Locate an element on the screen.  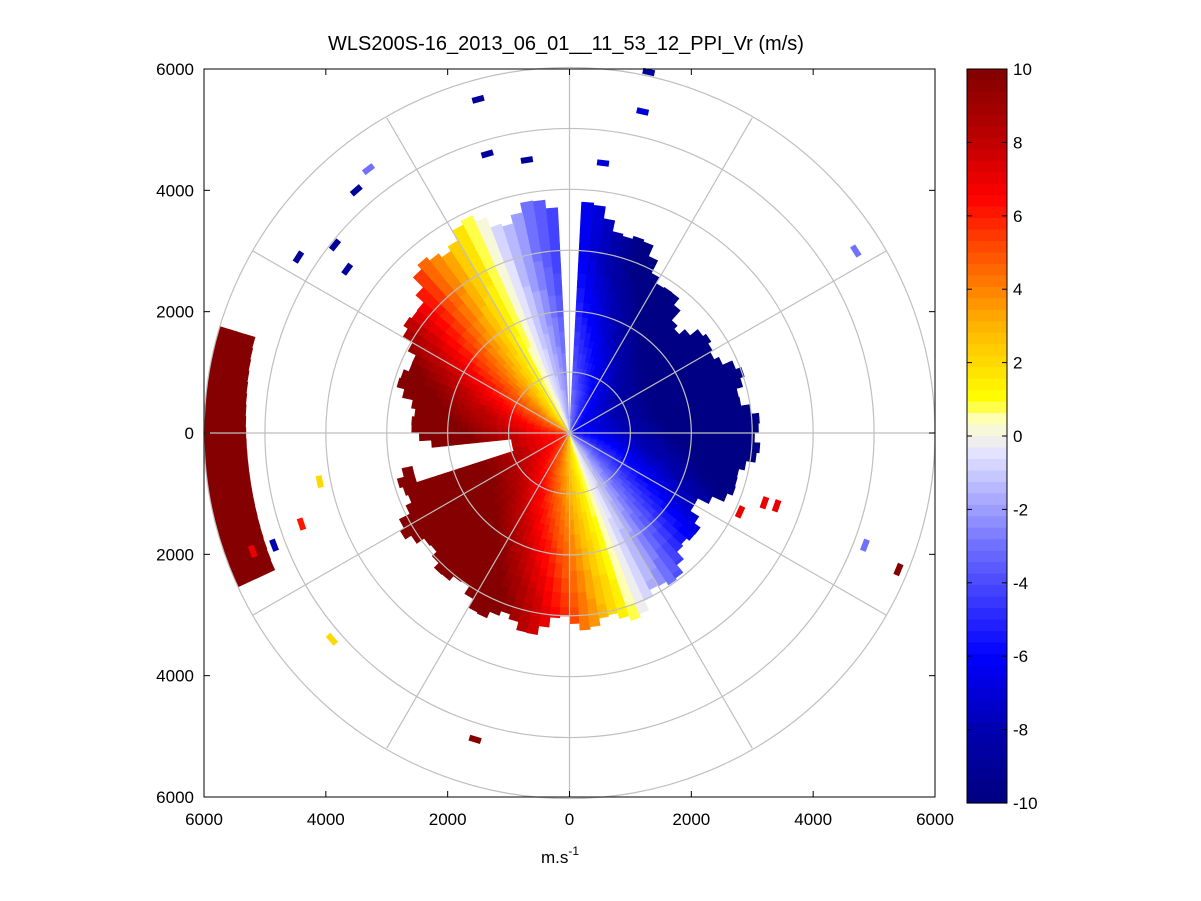
x-tick-label: 4000 is located at coordinates (326, 819).